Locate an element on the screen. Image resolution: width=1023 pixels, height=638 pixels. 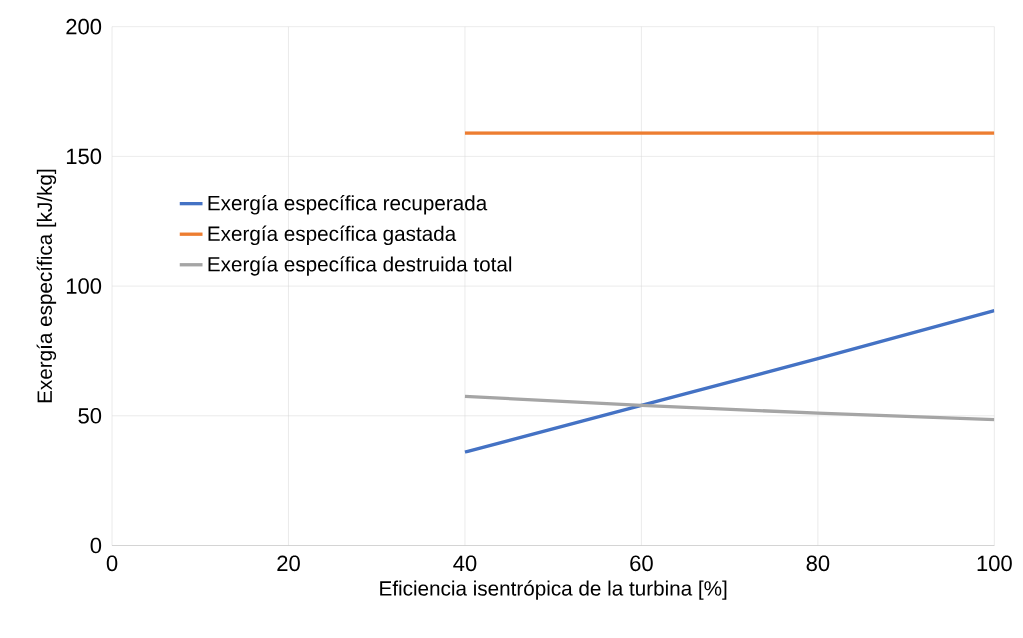
x-tick-label: 60 is located at coordinates (641, 563).